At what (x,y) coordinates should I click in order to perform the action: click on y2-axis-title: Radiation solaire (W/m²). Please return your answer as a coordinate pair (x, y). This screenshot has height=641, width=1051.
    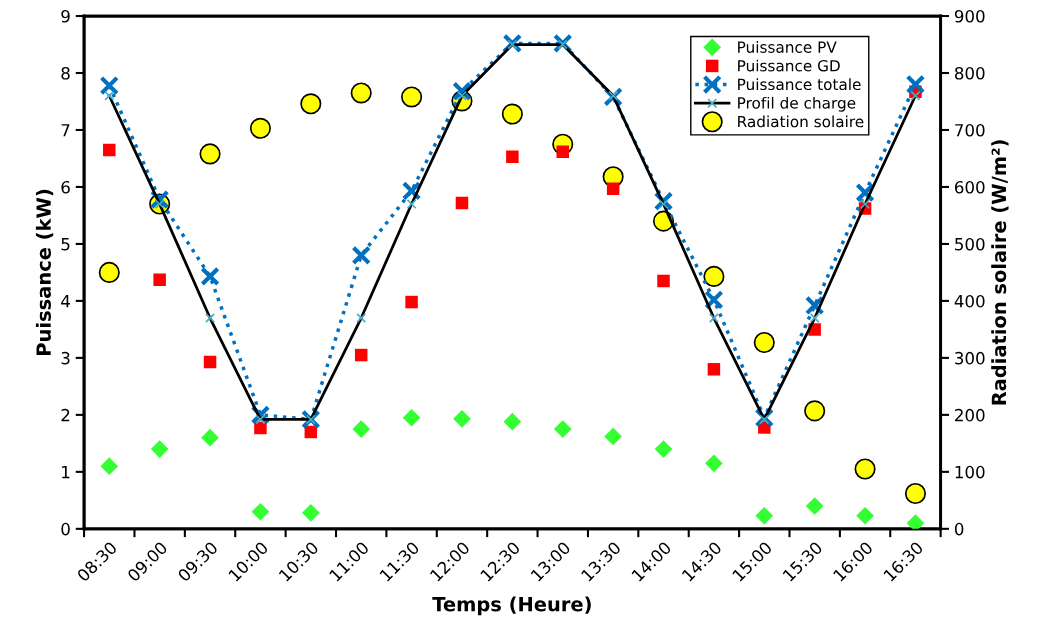
    Looking at the image, I should click on (1000, 272).